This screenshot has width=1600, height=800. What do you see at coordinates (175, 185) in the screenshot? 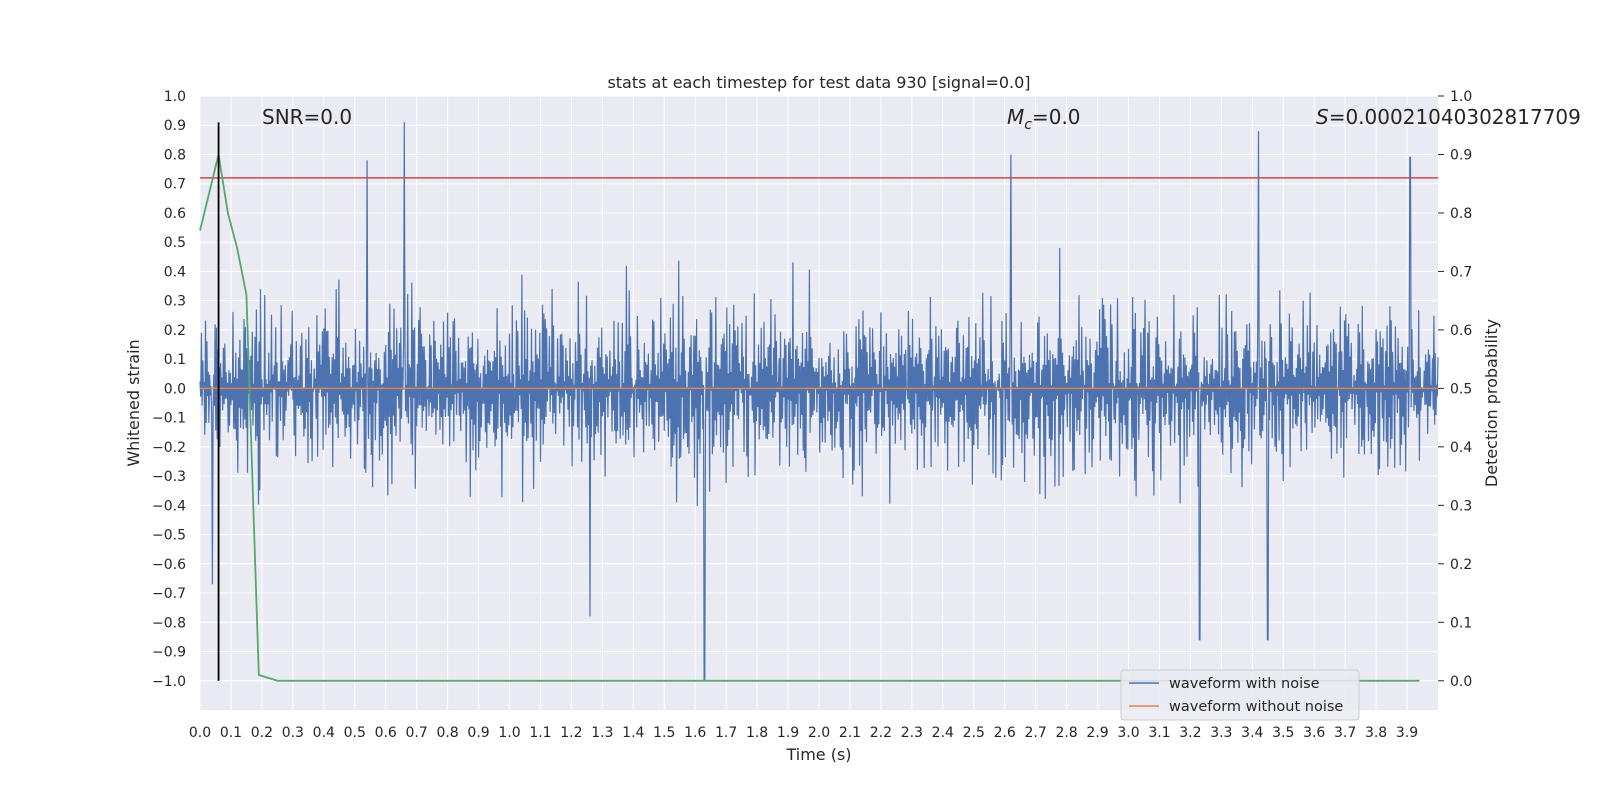
I see `y-tick-label-left: 0.7` at bounding box center [175, 185].